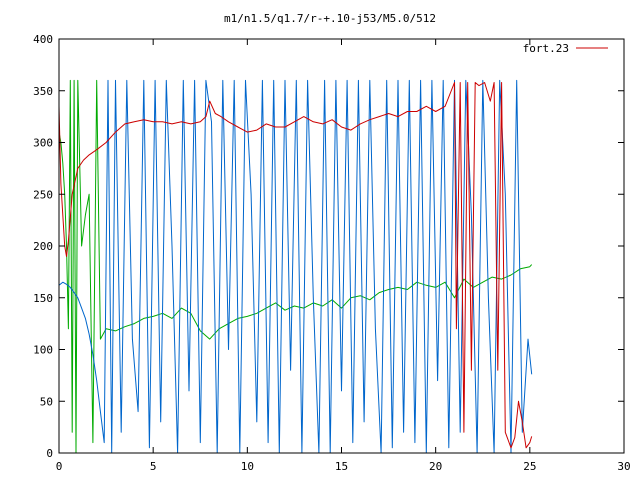 The width and height of the screenshot is (640, 480). What do you see at coordinates (43, 298) in the screenshot?
I see `y-tick-label: 150` at bounding box center [43, 298].